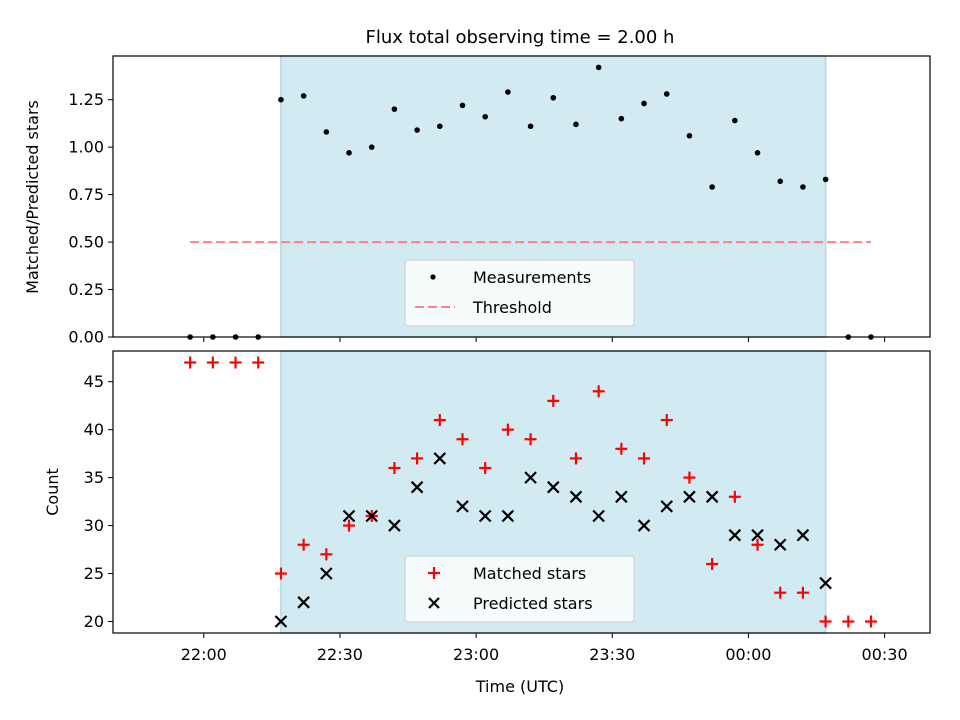  Describe the element at coordinates (86, 242) in the screenshot. I see `ratio-y-tick-label: 0.50` at that location.